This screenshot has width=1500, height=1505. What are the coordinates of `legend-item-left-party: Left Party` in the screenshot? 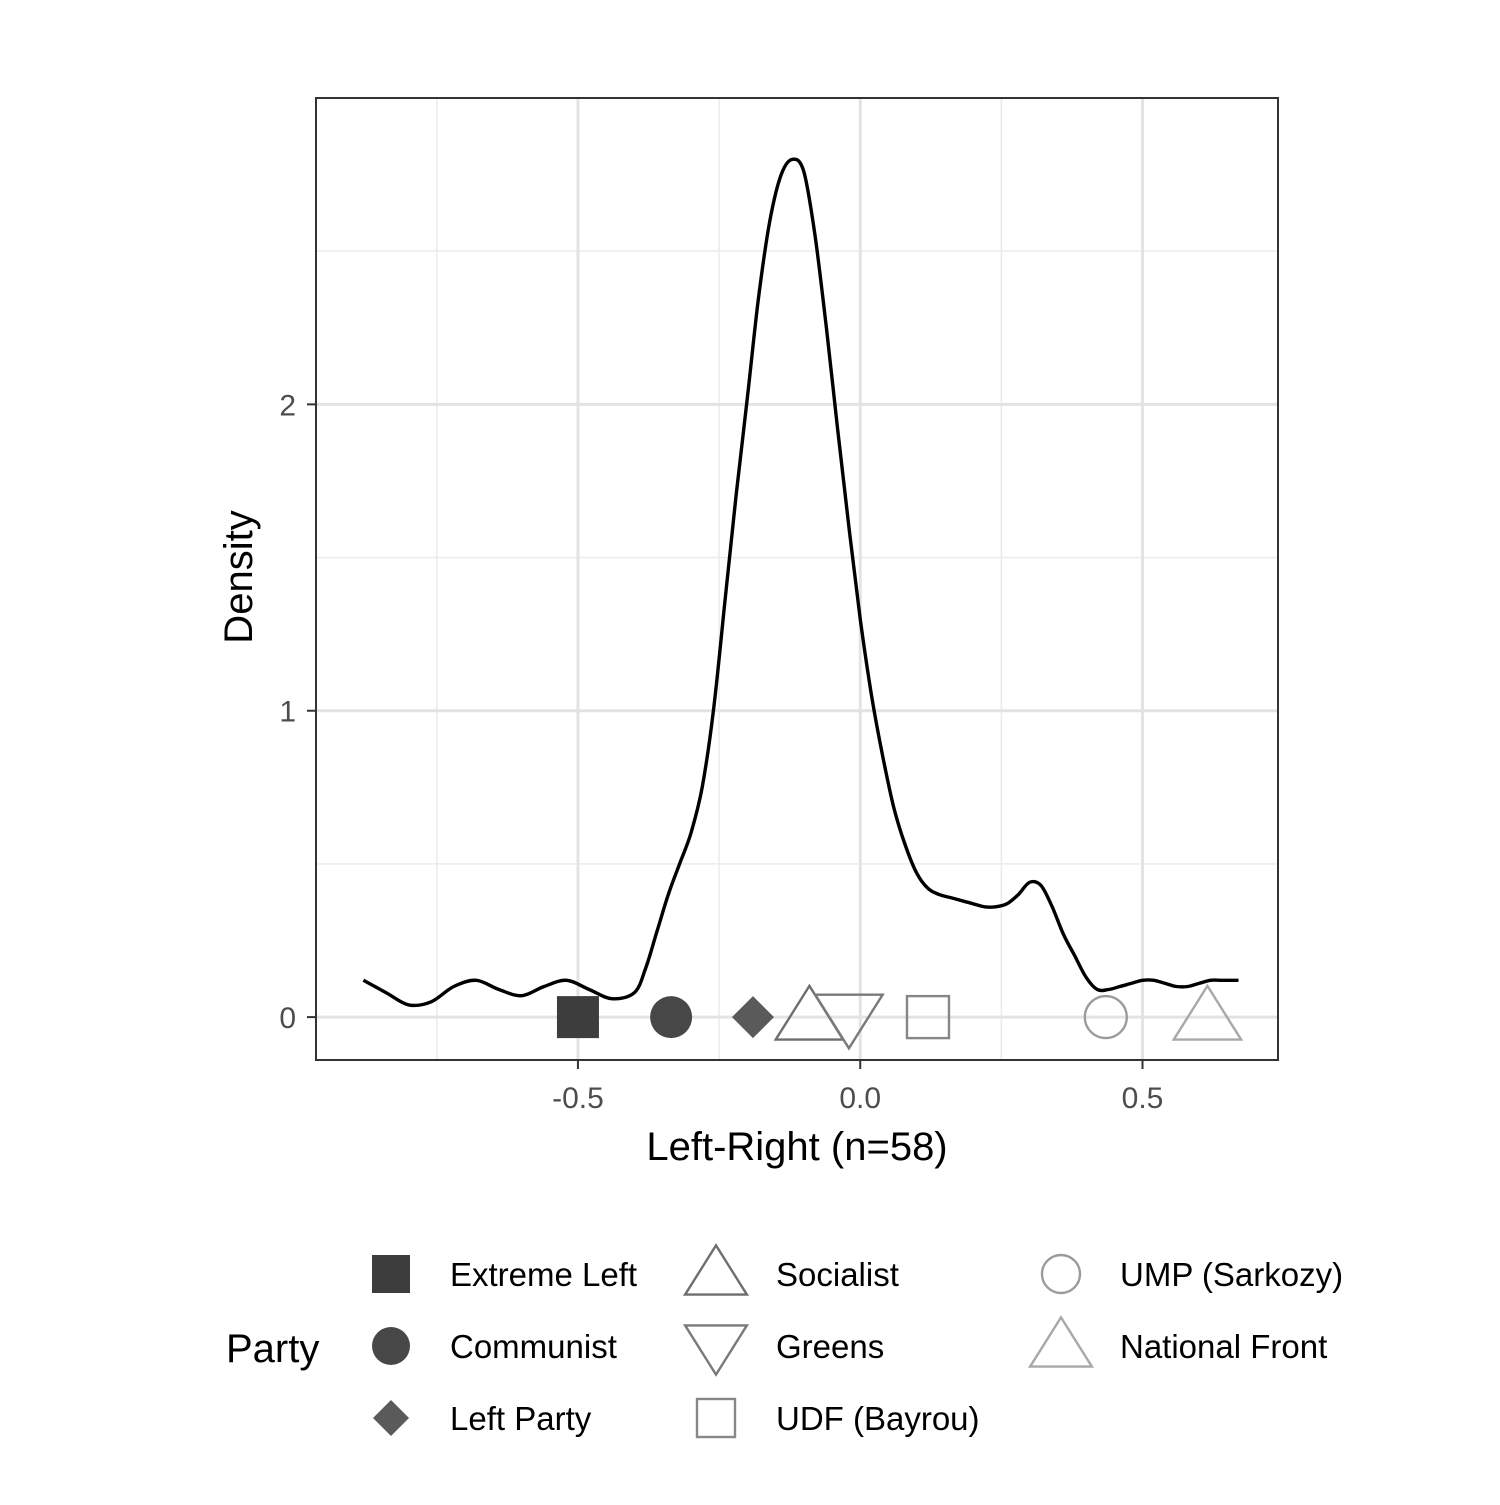 It's located at (482, 1418).